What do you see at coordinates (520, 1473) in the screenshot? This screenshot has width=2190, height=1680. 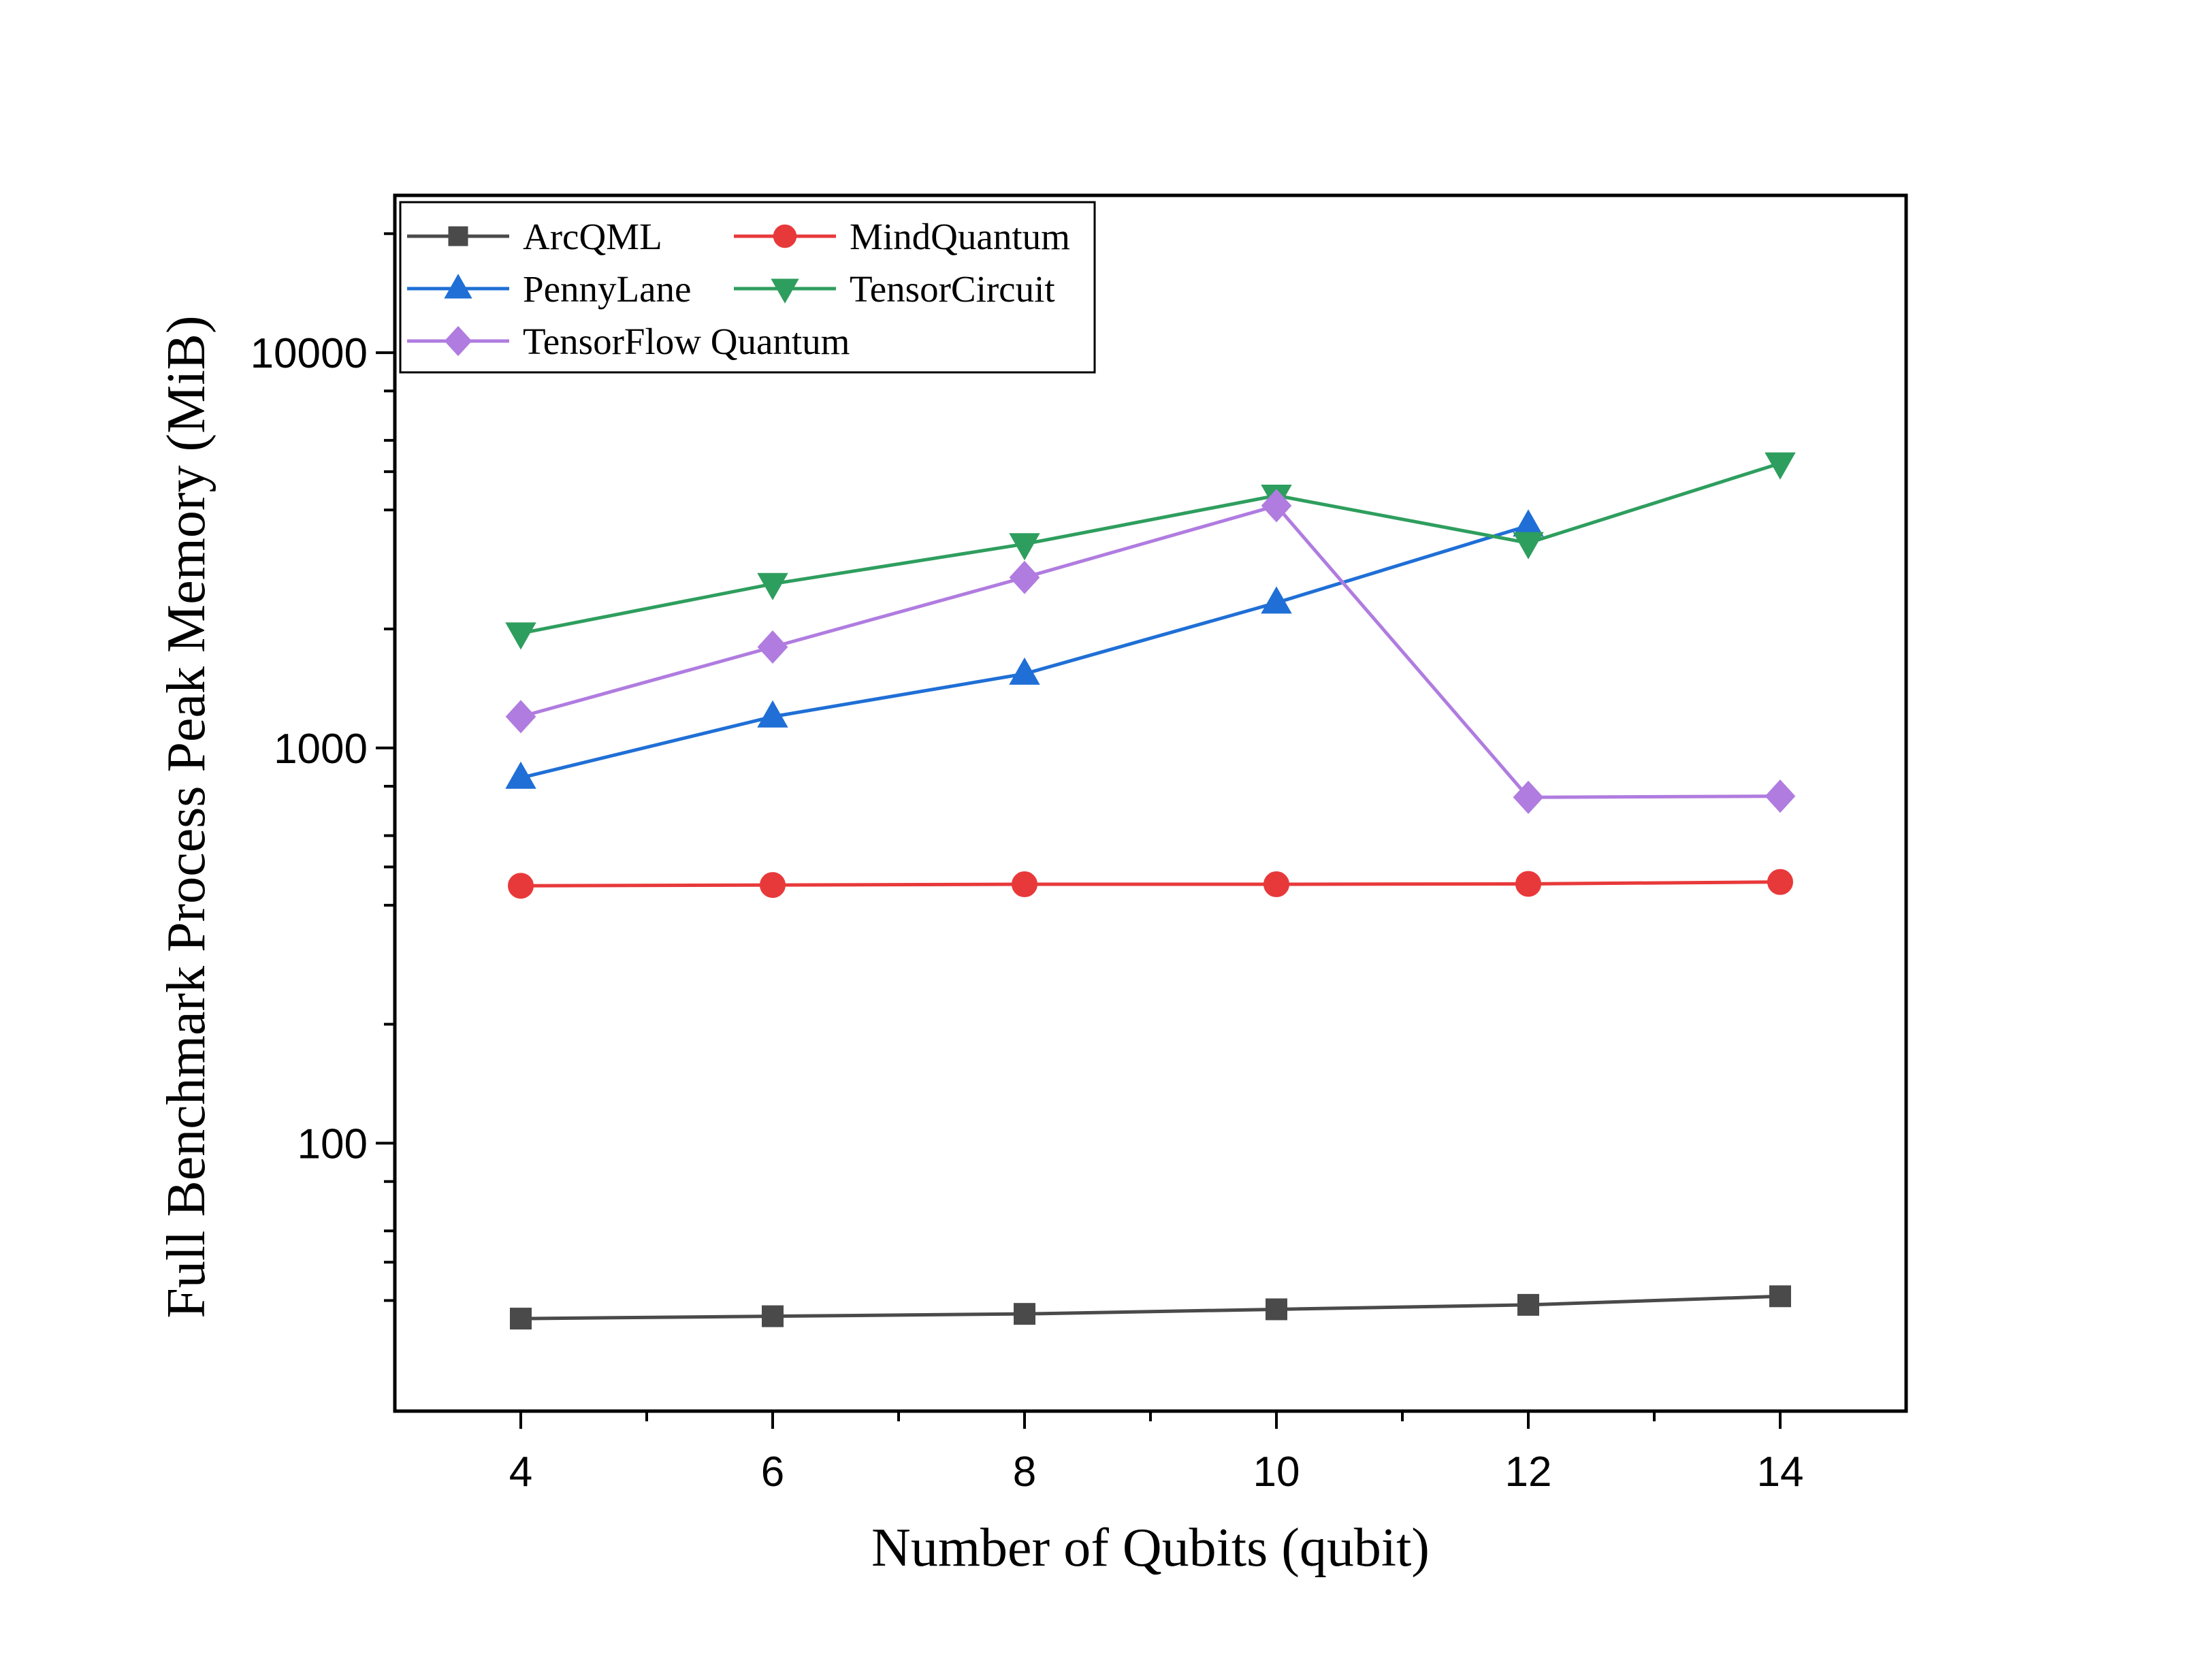 I see `x-tick-label: 4` at bounding box center [520, 1473].